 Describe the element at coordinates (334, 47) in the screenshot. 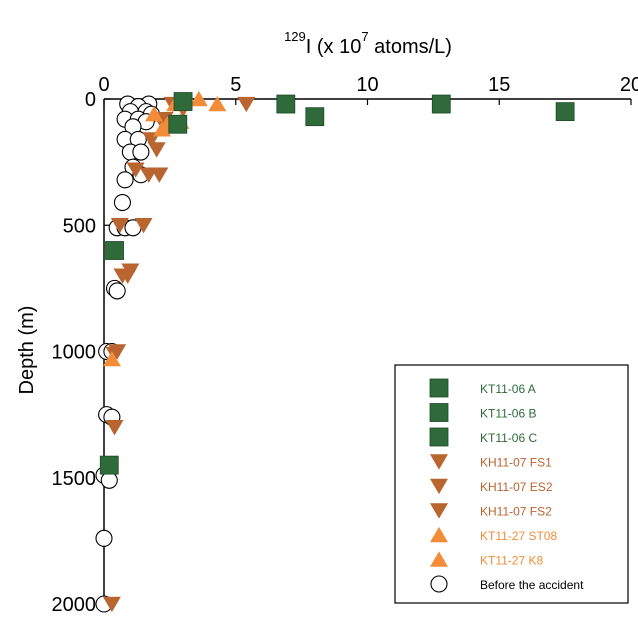

I see `x-axis-title-mid: I (x 10` at that location.